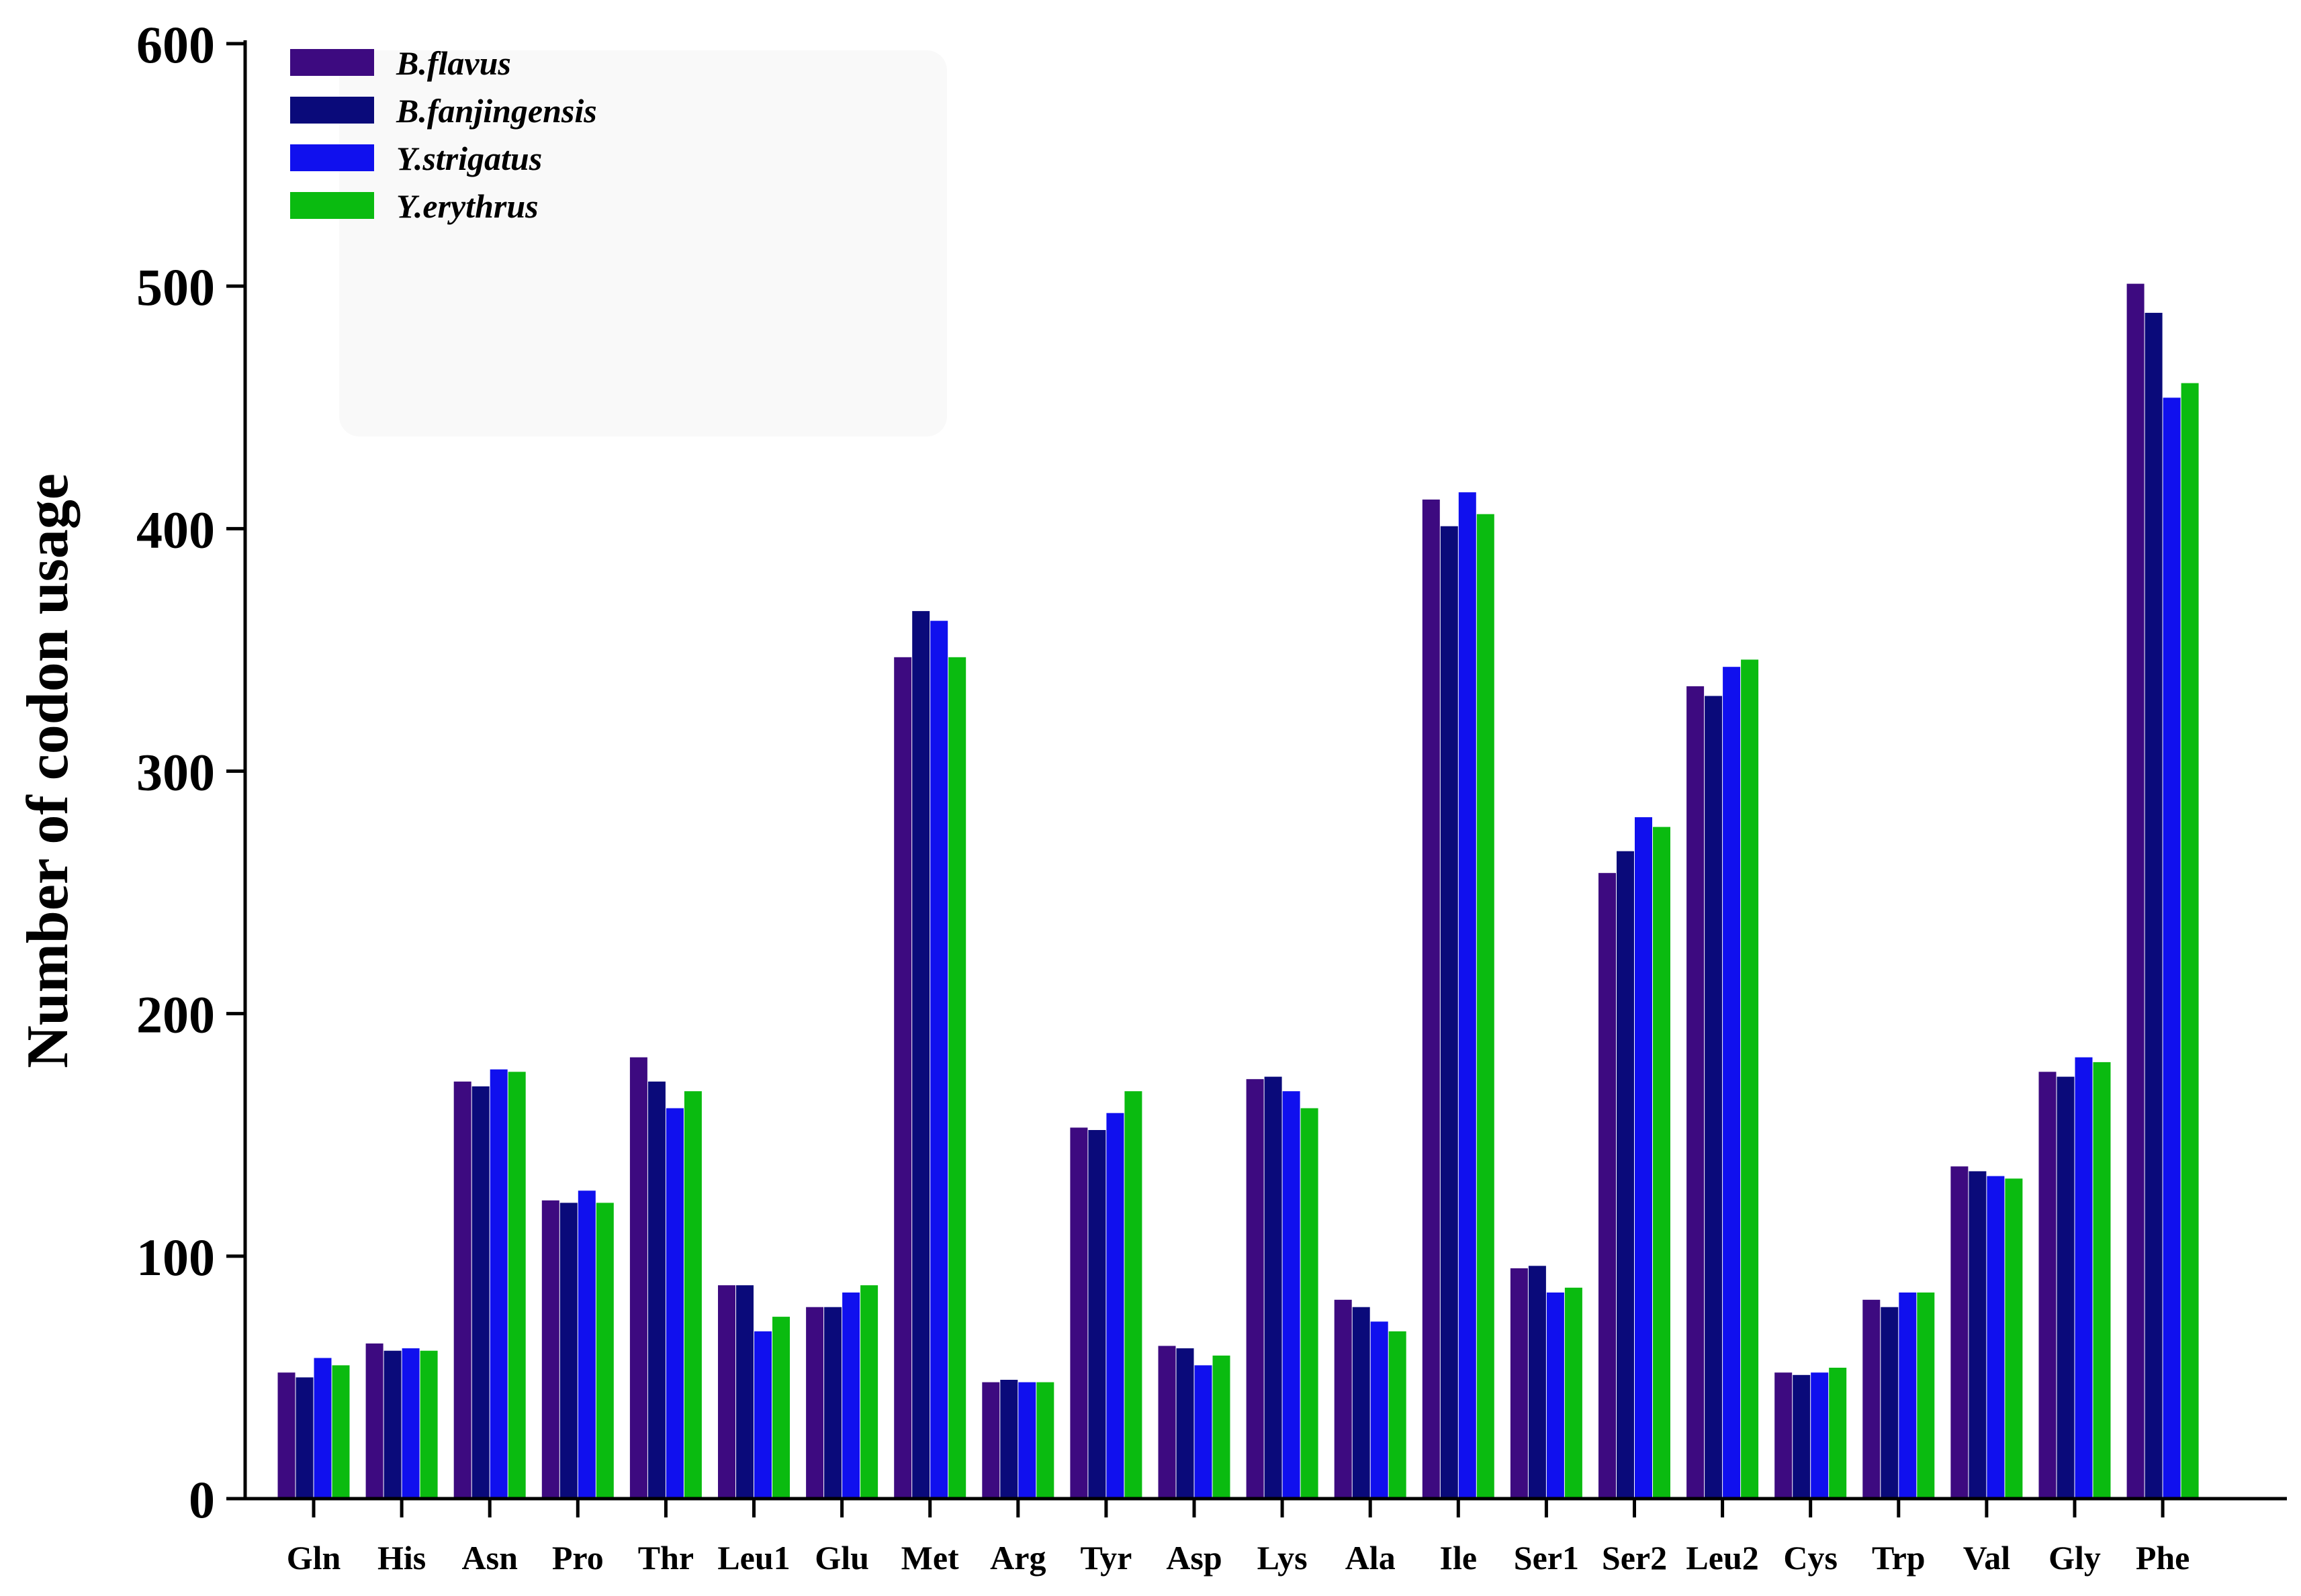  I want to click on y-tick-label-0: 0, so click(202, 1500).